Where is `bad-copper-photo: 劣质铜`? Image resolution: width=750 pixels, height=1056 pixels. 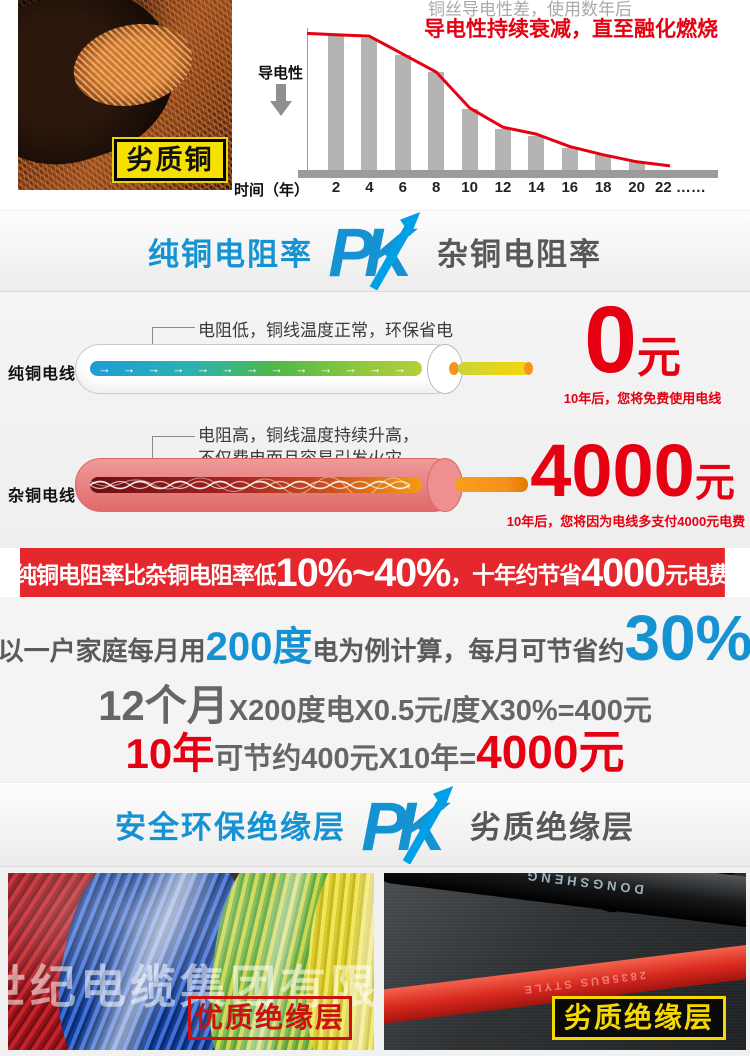
bad-copper-photo: 劣质铜 is located at coordinates (125, 95).